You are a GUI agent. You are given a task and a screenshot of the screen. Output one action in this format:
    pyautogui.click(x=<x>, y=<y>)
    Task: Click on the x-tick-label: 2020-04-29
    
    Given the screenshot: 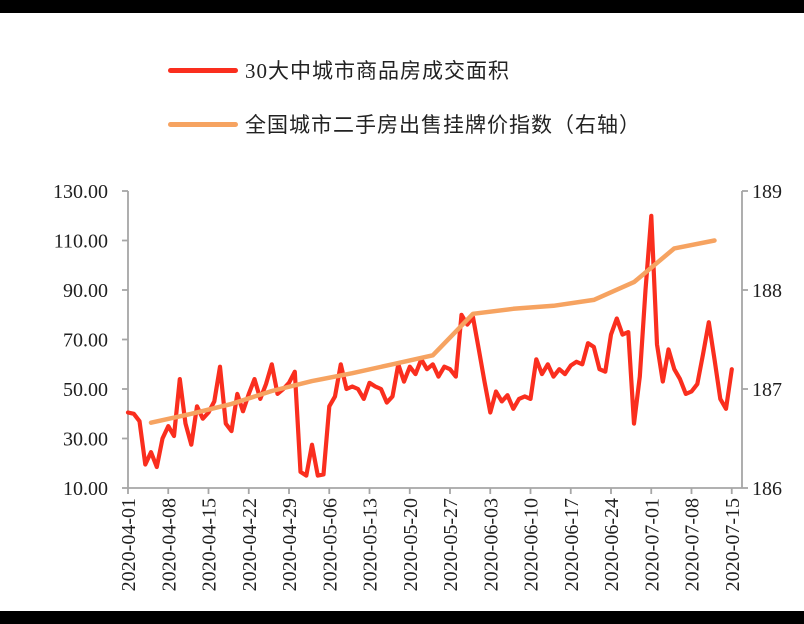 What is the action you would take?
    pyautogui.click(x=290, y=544)
    